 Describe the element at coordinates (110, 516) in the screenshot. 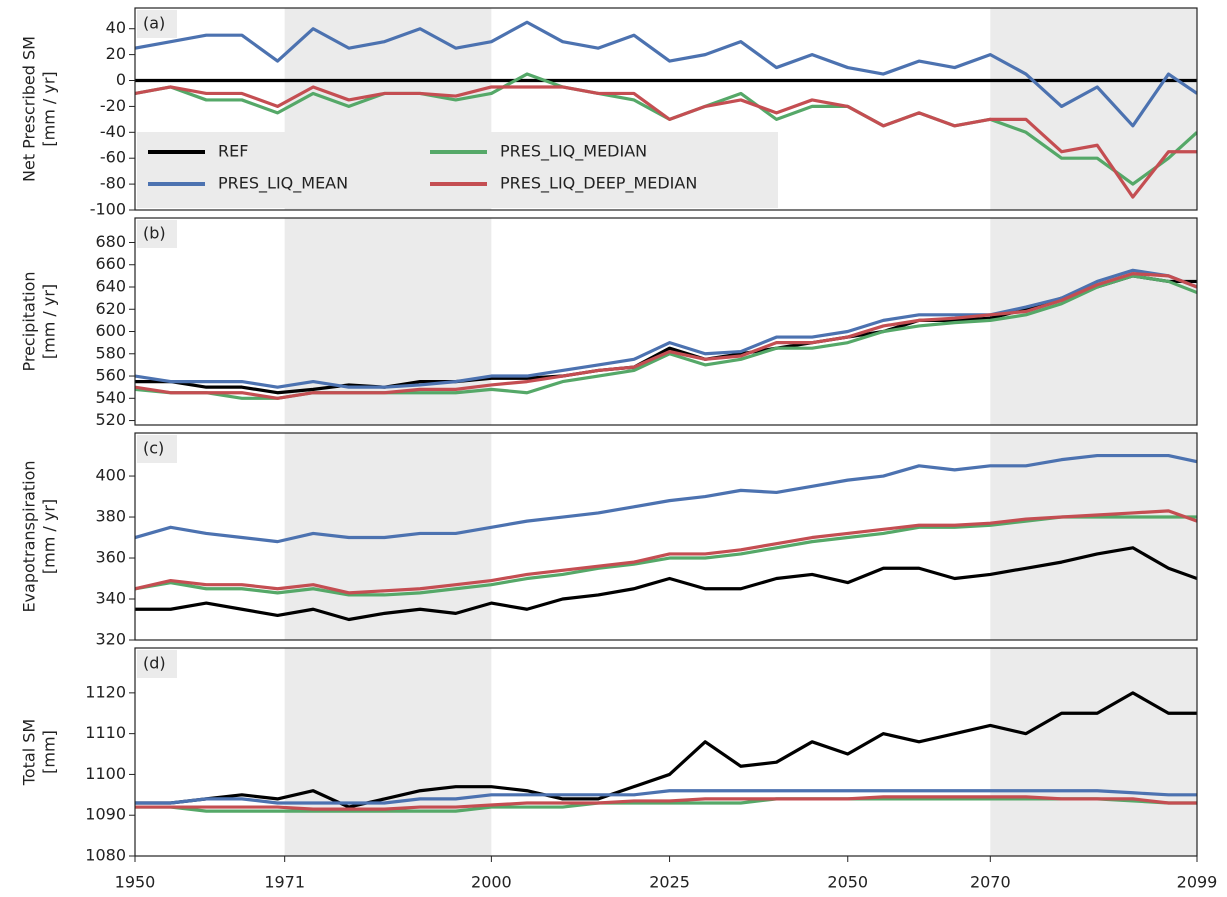

I see `y-tick-label: 380` at that location.